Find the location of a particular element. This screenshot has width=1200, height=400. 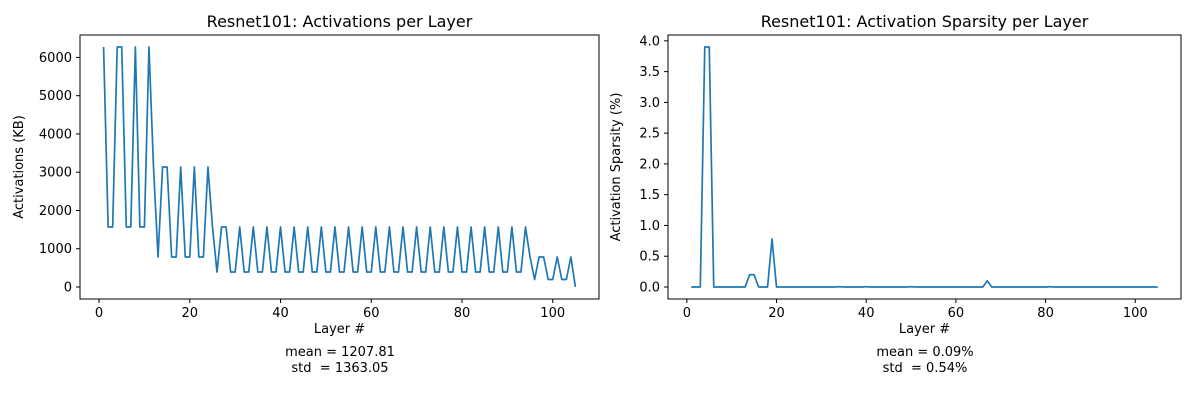

y-tick-label: 1000 is located at coordinates (55, 249).